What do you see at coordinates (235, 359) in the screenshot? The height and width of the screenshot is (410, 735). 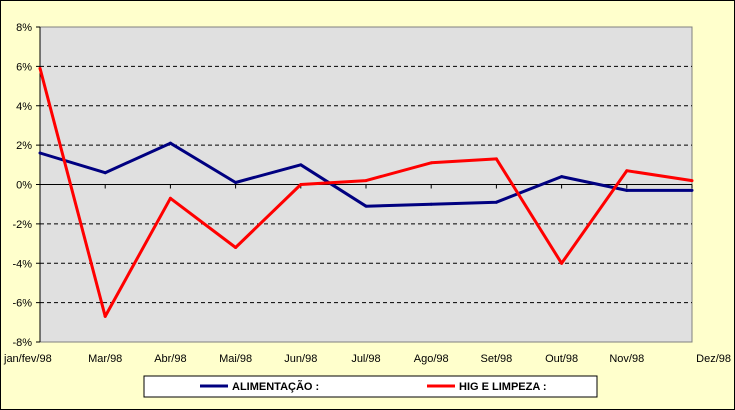 I see `x-tick-label: Mai/98` at bounding box center [235, 359].